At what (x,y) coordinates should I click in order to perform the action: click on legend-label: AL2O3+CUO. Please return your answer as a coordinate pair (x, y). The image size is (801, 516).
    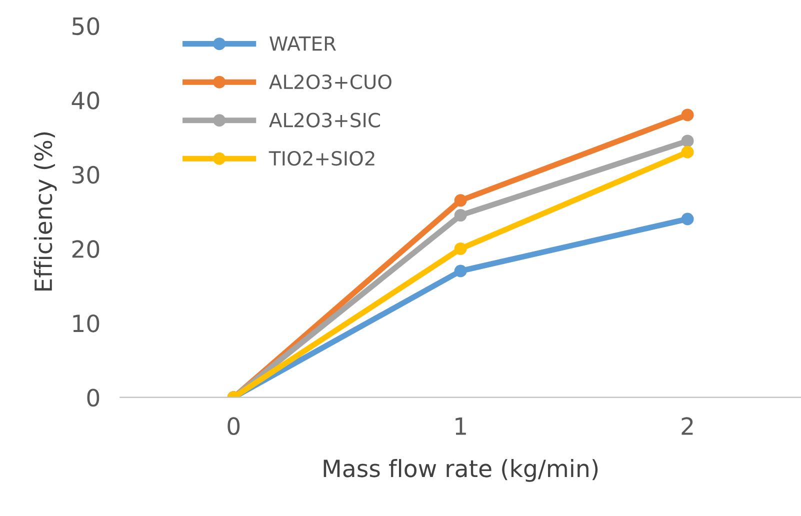
    Looking at the image, I should click on (330, 82).